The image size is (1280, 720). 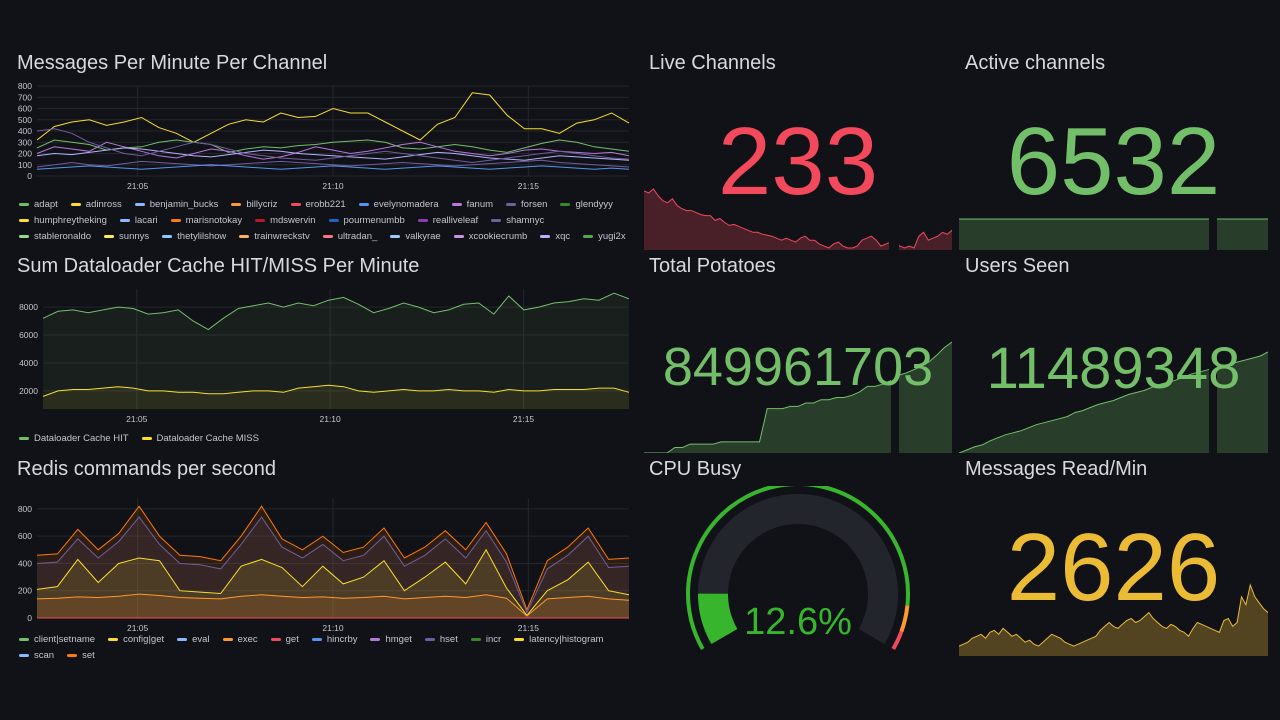 What do you see at coordinates (194, 236) in the screenshot?
I see `legend-item: thetylilshow` at bounding box center [194, 236].